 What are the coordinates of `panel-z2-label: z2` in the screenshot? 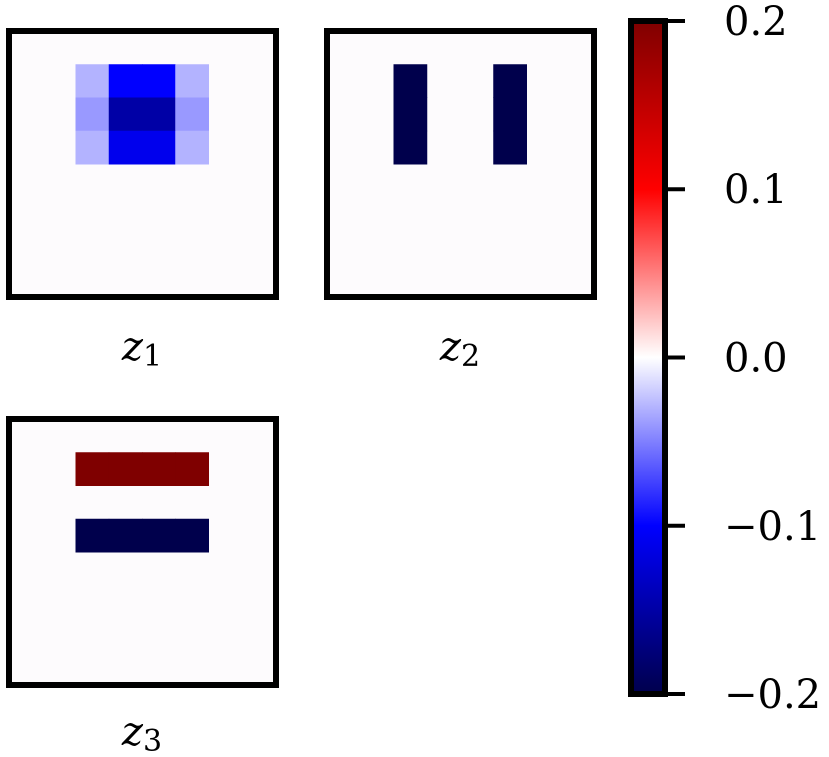 It's located at (459, 349).